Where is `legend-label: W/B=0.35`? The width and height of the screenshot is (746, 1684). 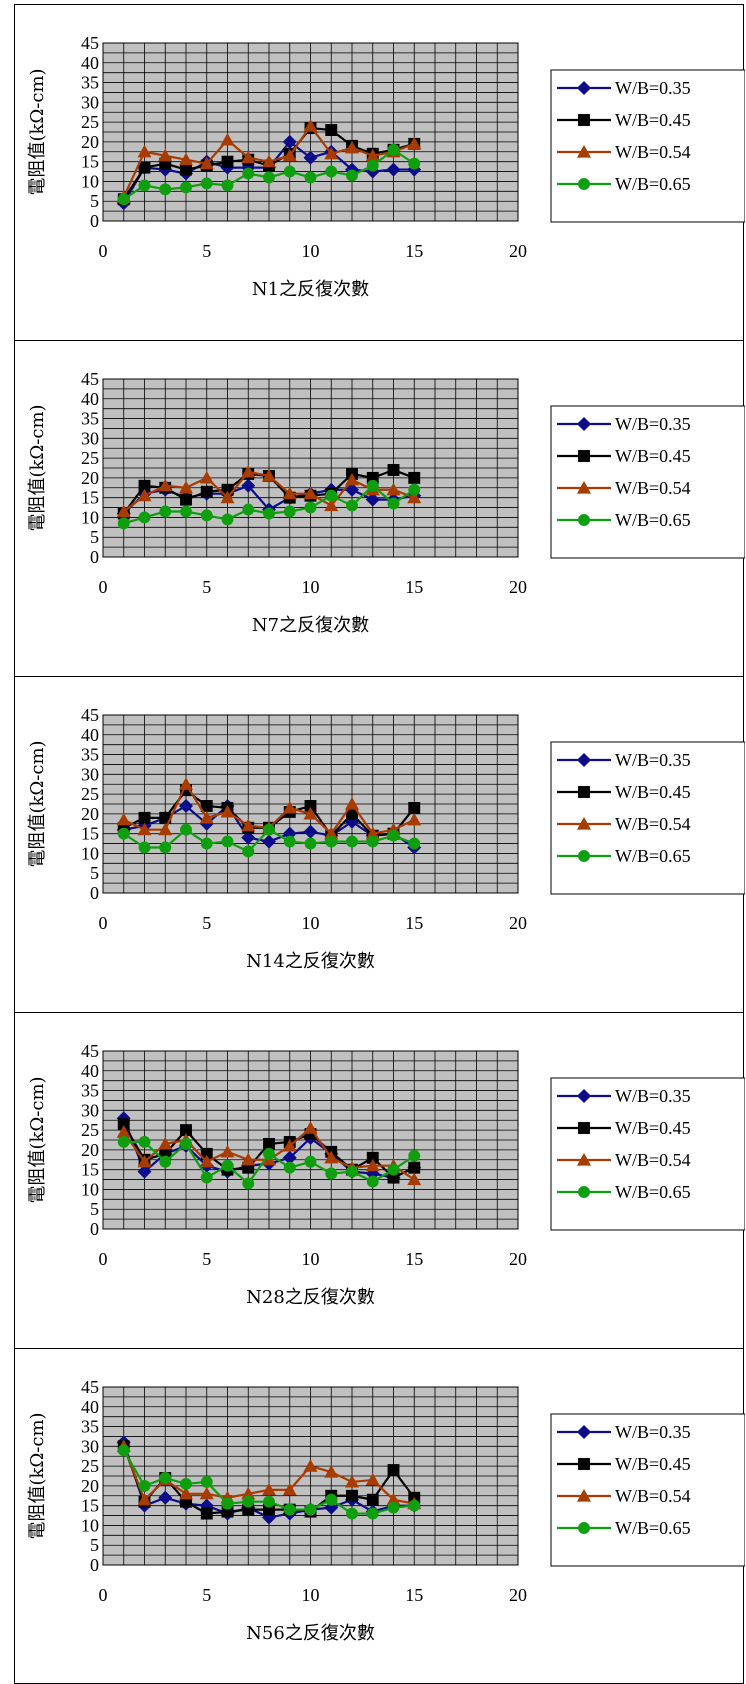
legend-label: W/B=0.35 is located at coordinates (653, 1096).